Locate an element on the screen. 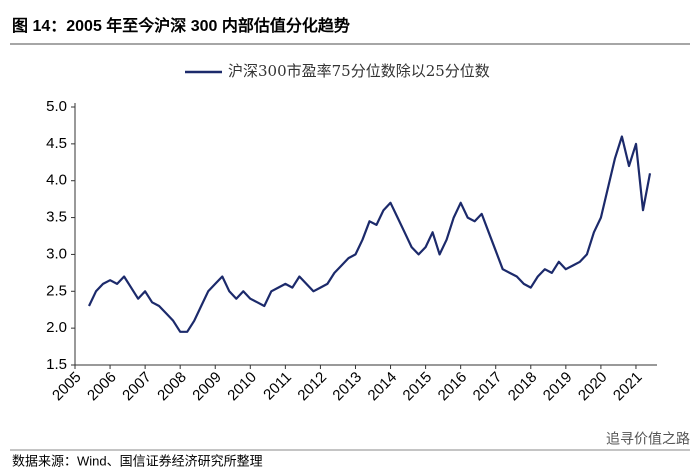 The image size is (700, 473). y-tick-label: 5.0 is located at coordinates (56, 106).